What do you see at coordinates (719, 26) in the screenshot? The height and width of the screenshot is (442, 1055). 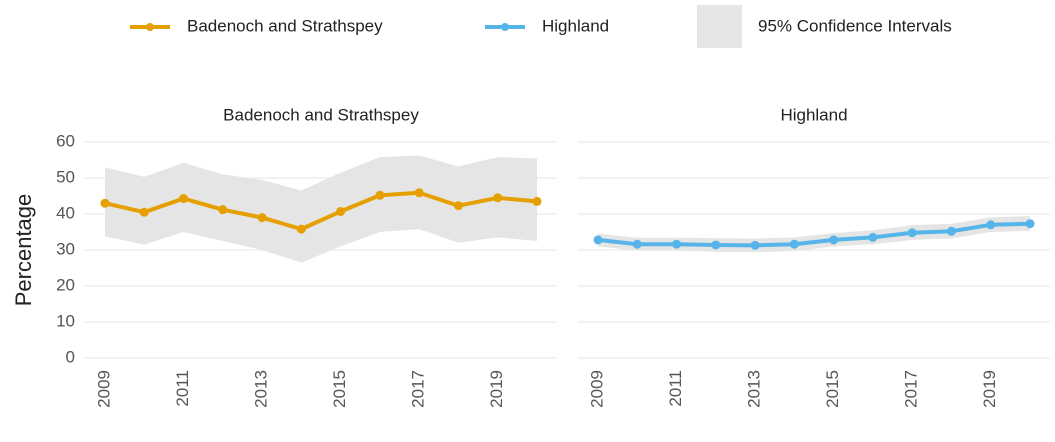 I see `legend-ci-swatch` at bounding box center [719, 26].